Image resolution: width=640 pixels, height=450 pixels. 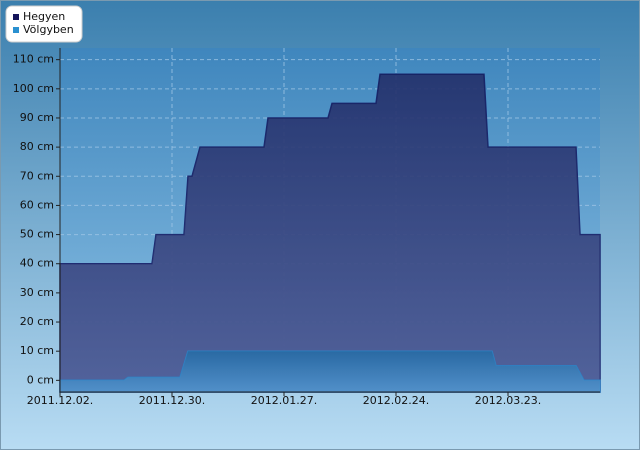 What do you see at coordinates (40, 379) in the screenshot?
I see `y-tick-label: 0 cm` at bounding box center [40, 379].